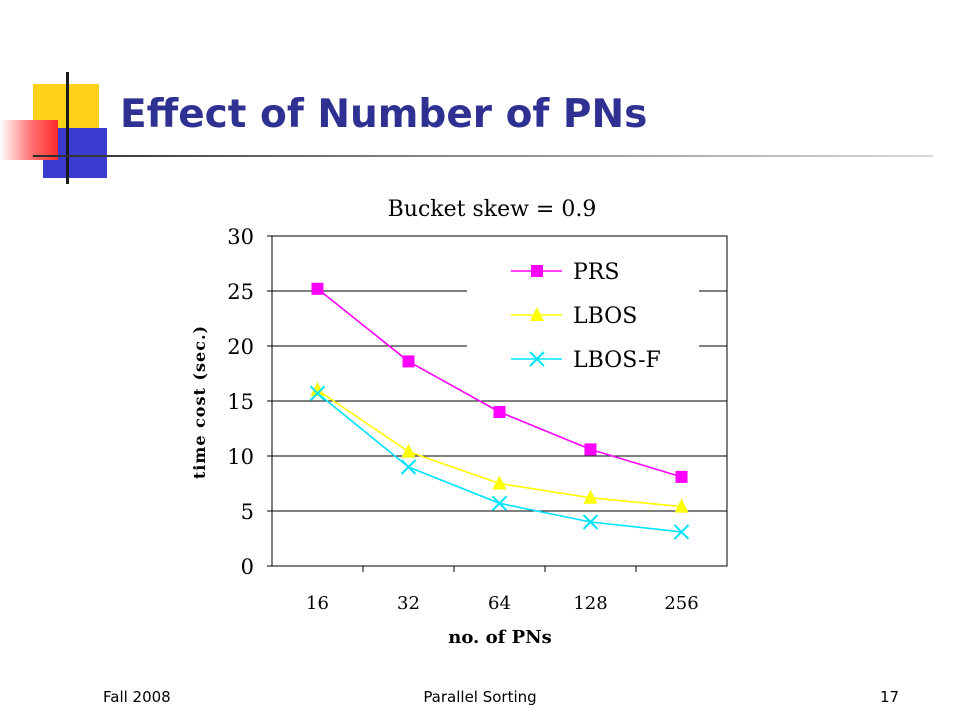 Image resolution: width=960 pixels, height=720 pixels. What do you see at coordinates (317, 603) in the screenshot?
I see `x-tick-label: 16` at bounding box center [317, 603].